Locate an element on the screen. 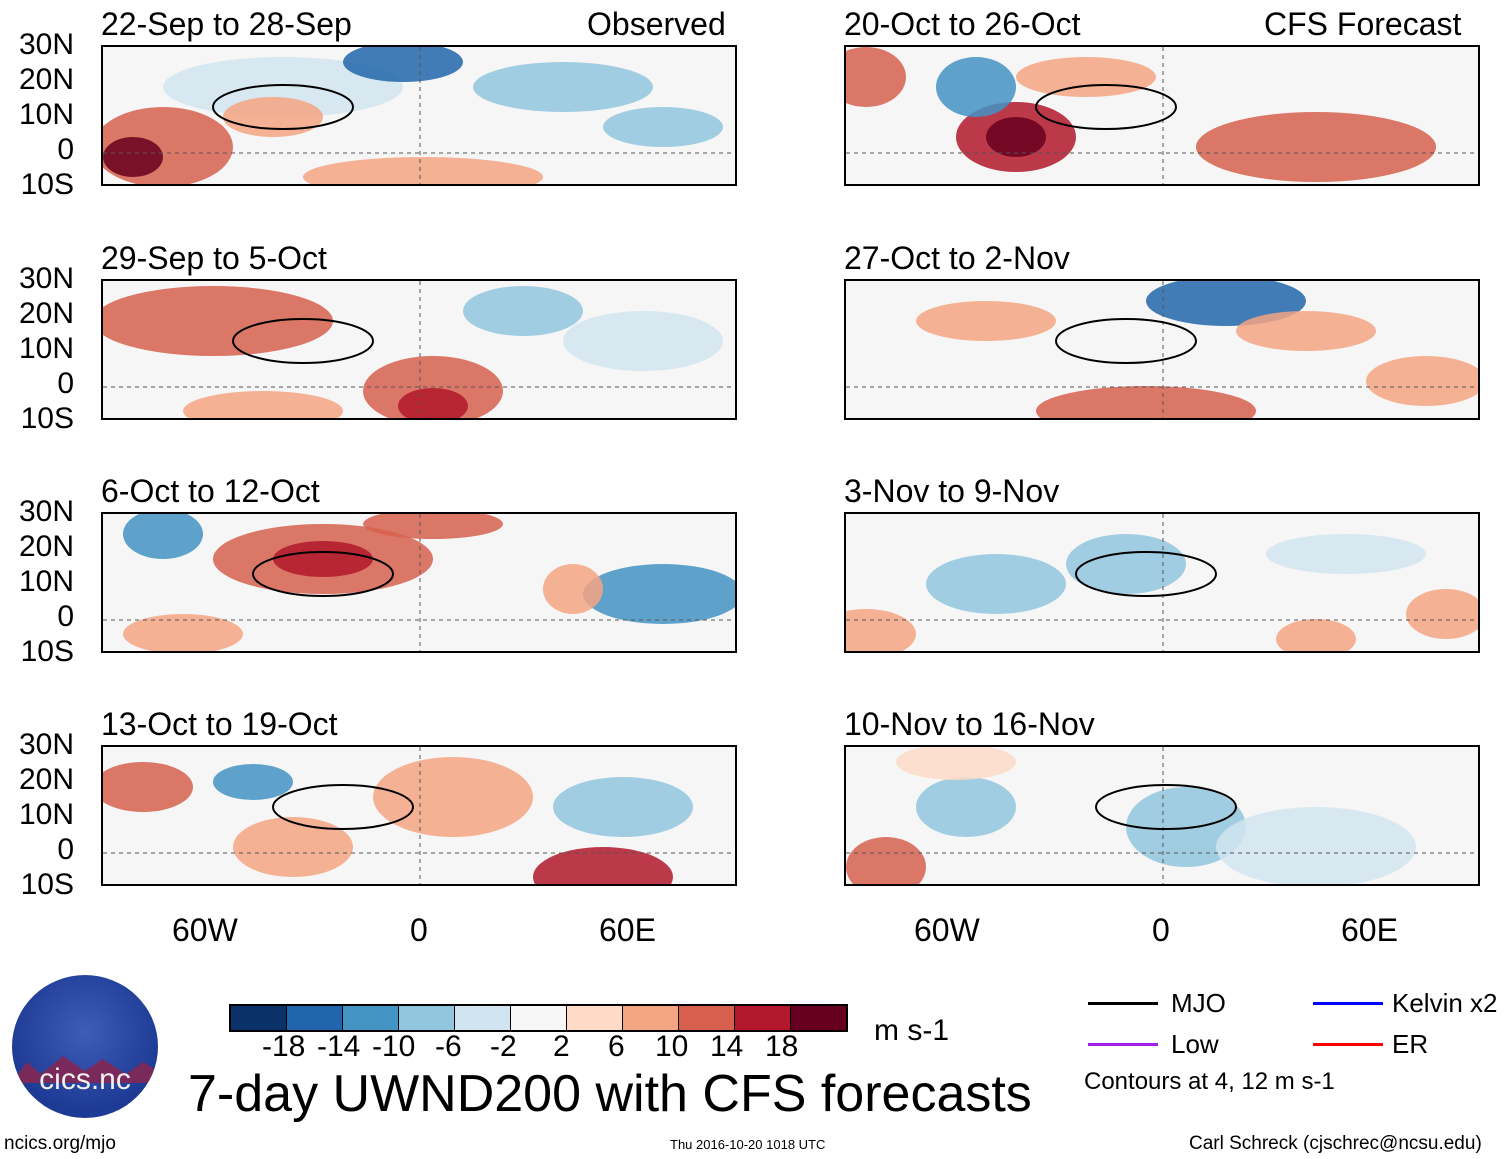  footer-timestamp: Thu 2016-10-20 1018 UTC is located at coordinates (748, 1144).